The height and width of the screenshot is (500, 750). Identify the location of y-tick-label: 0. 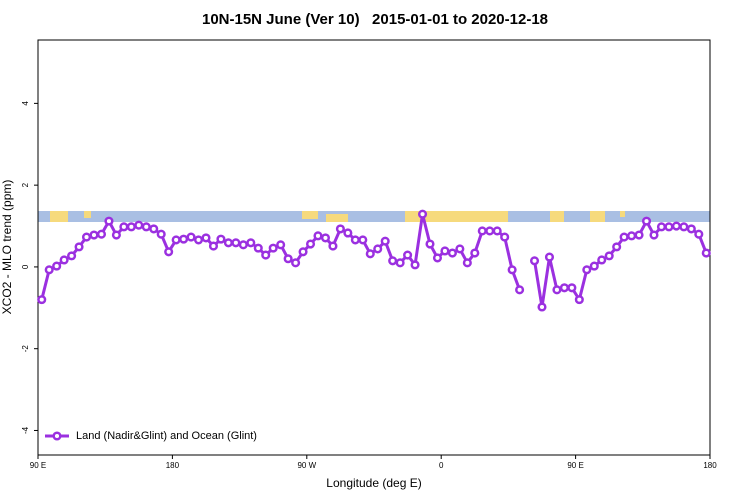
(25, 266).